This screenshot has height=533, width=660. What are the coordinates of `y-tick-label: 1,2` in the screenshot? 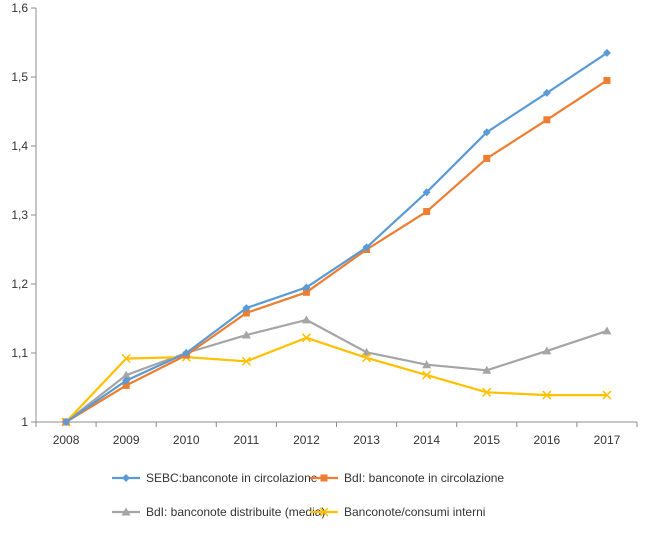 It's located at (19, 284).